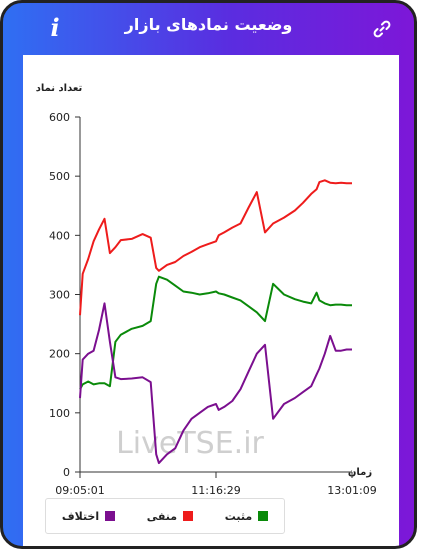  What do you see at coordinates (215, 490) in the screenshot?
I see `x-tick-label: 11:16:29` at bounding box center [215, 490].